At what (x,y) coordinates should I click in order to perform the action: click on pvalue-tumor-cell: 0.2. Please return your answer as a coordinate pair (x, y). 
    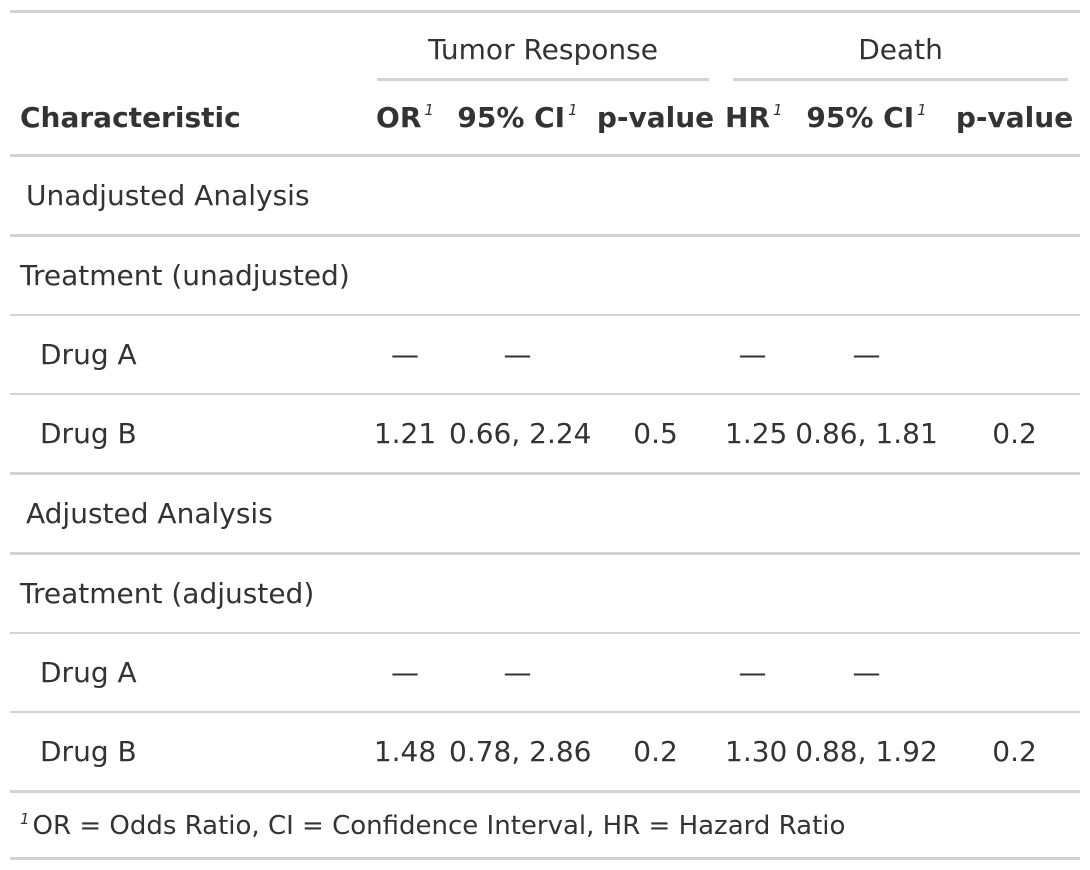
    Looking at the image, I should click on (656, 752).